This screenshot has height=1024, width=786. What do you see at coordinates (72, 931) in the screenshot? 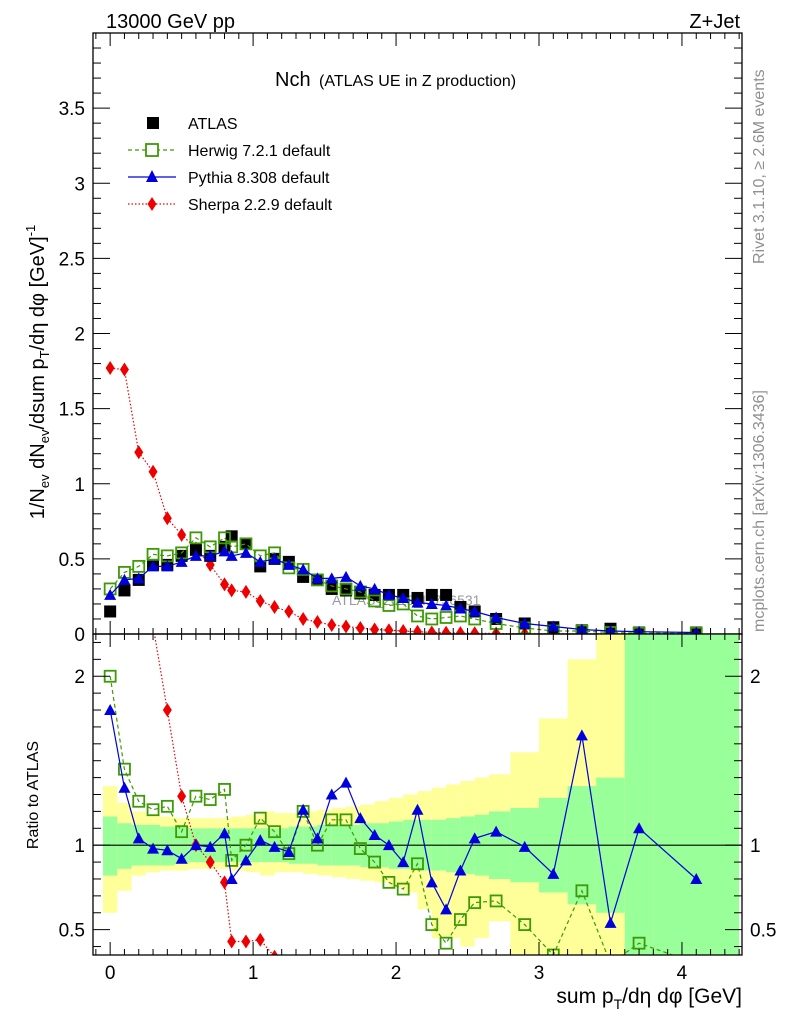
I see `y-tick-label: 0.5` at bounding box center [72, 931].